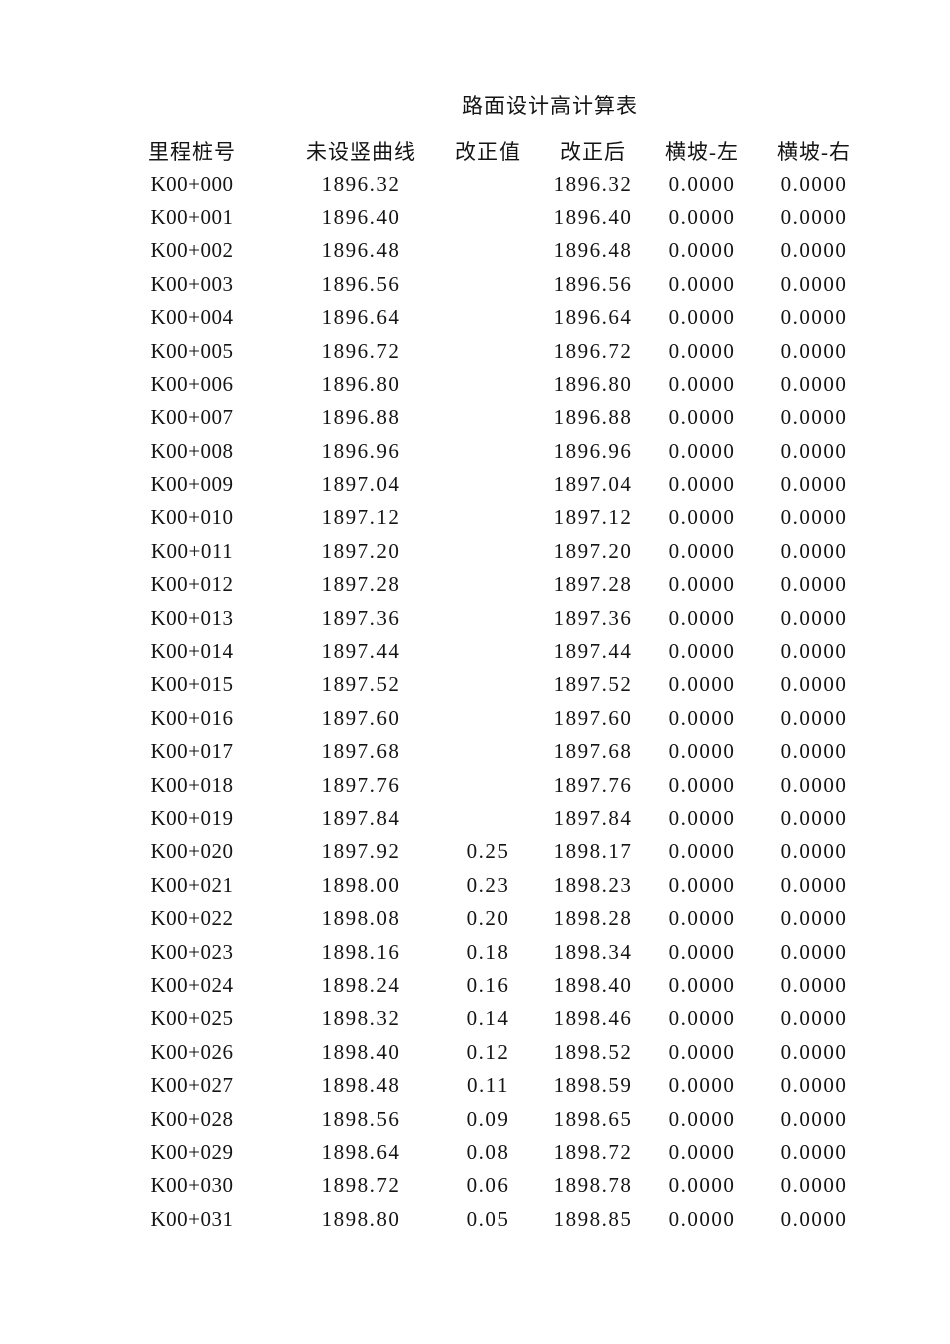 The height and width of the screenshot is (1344, 950). Describe the element at coordinates (593, 1051) in the screenshot. I see `cell-corrected: 1898.52` at that location.